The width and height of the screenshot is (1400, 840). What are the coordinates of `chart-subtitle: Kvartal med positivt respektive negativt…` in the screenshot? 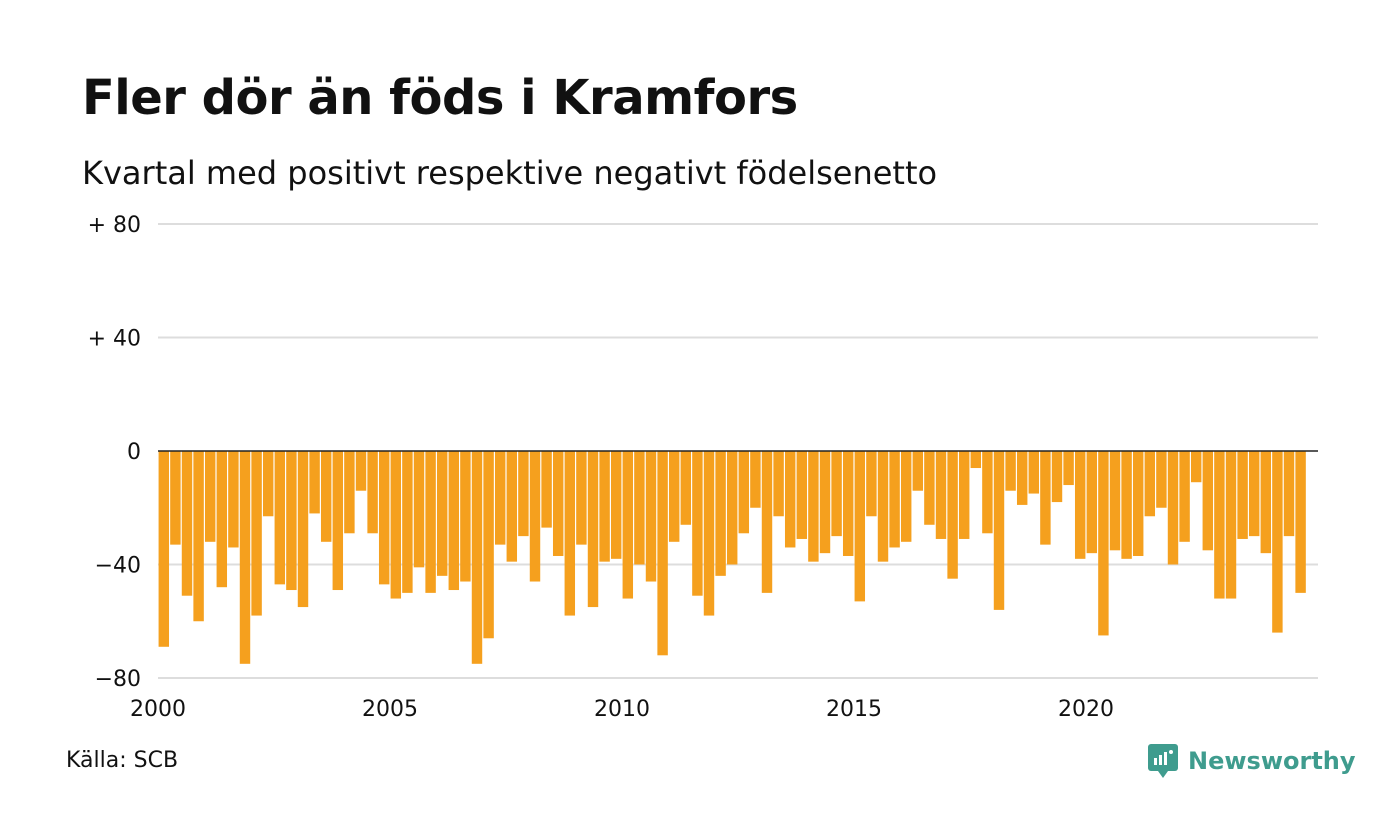 It's located at (510, 173).